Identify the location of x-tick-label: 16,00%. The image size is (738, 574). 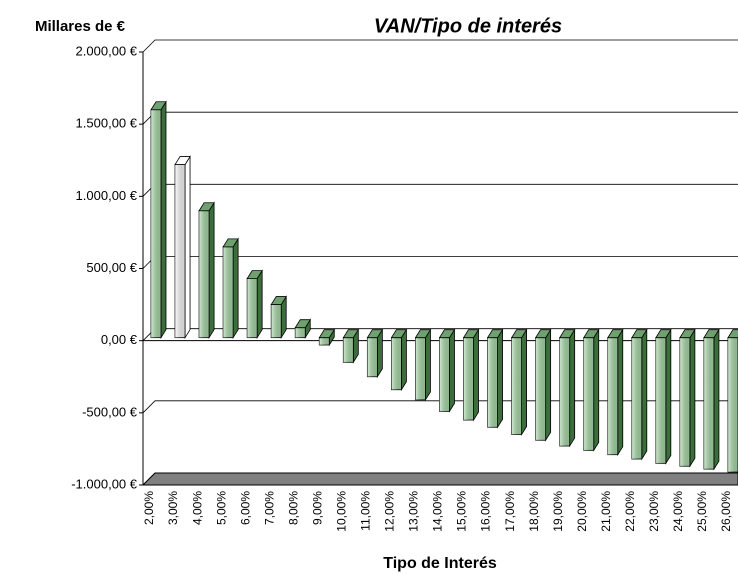
(486, 511).